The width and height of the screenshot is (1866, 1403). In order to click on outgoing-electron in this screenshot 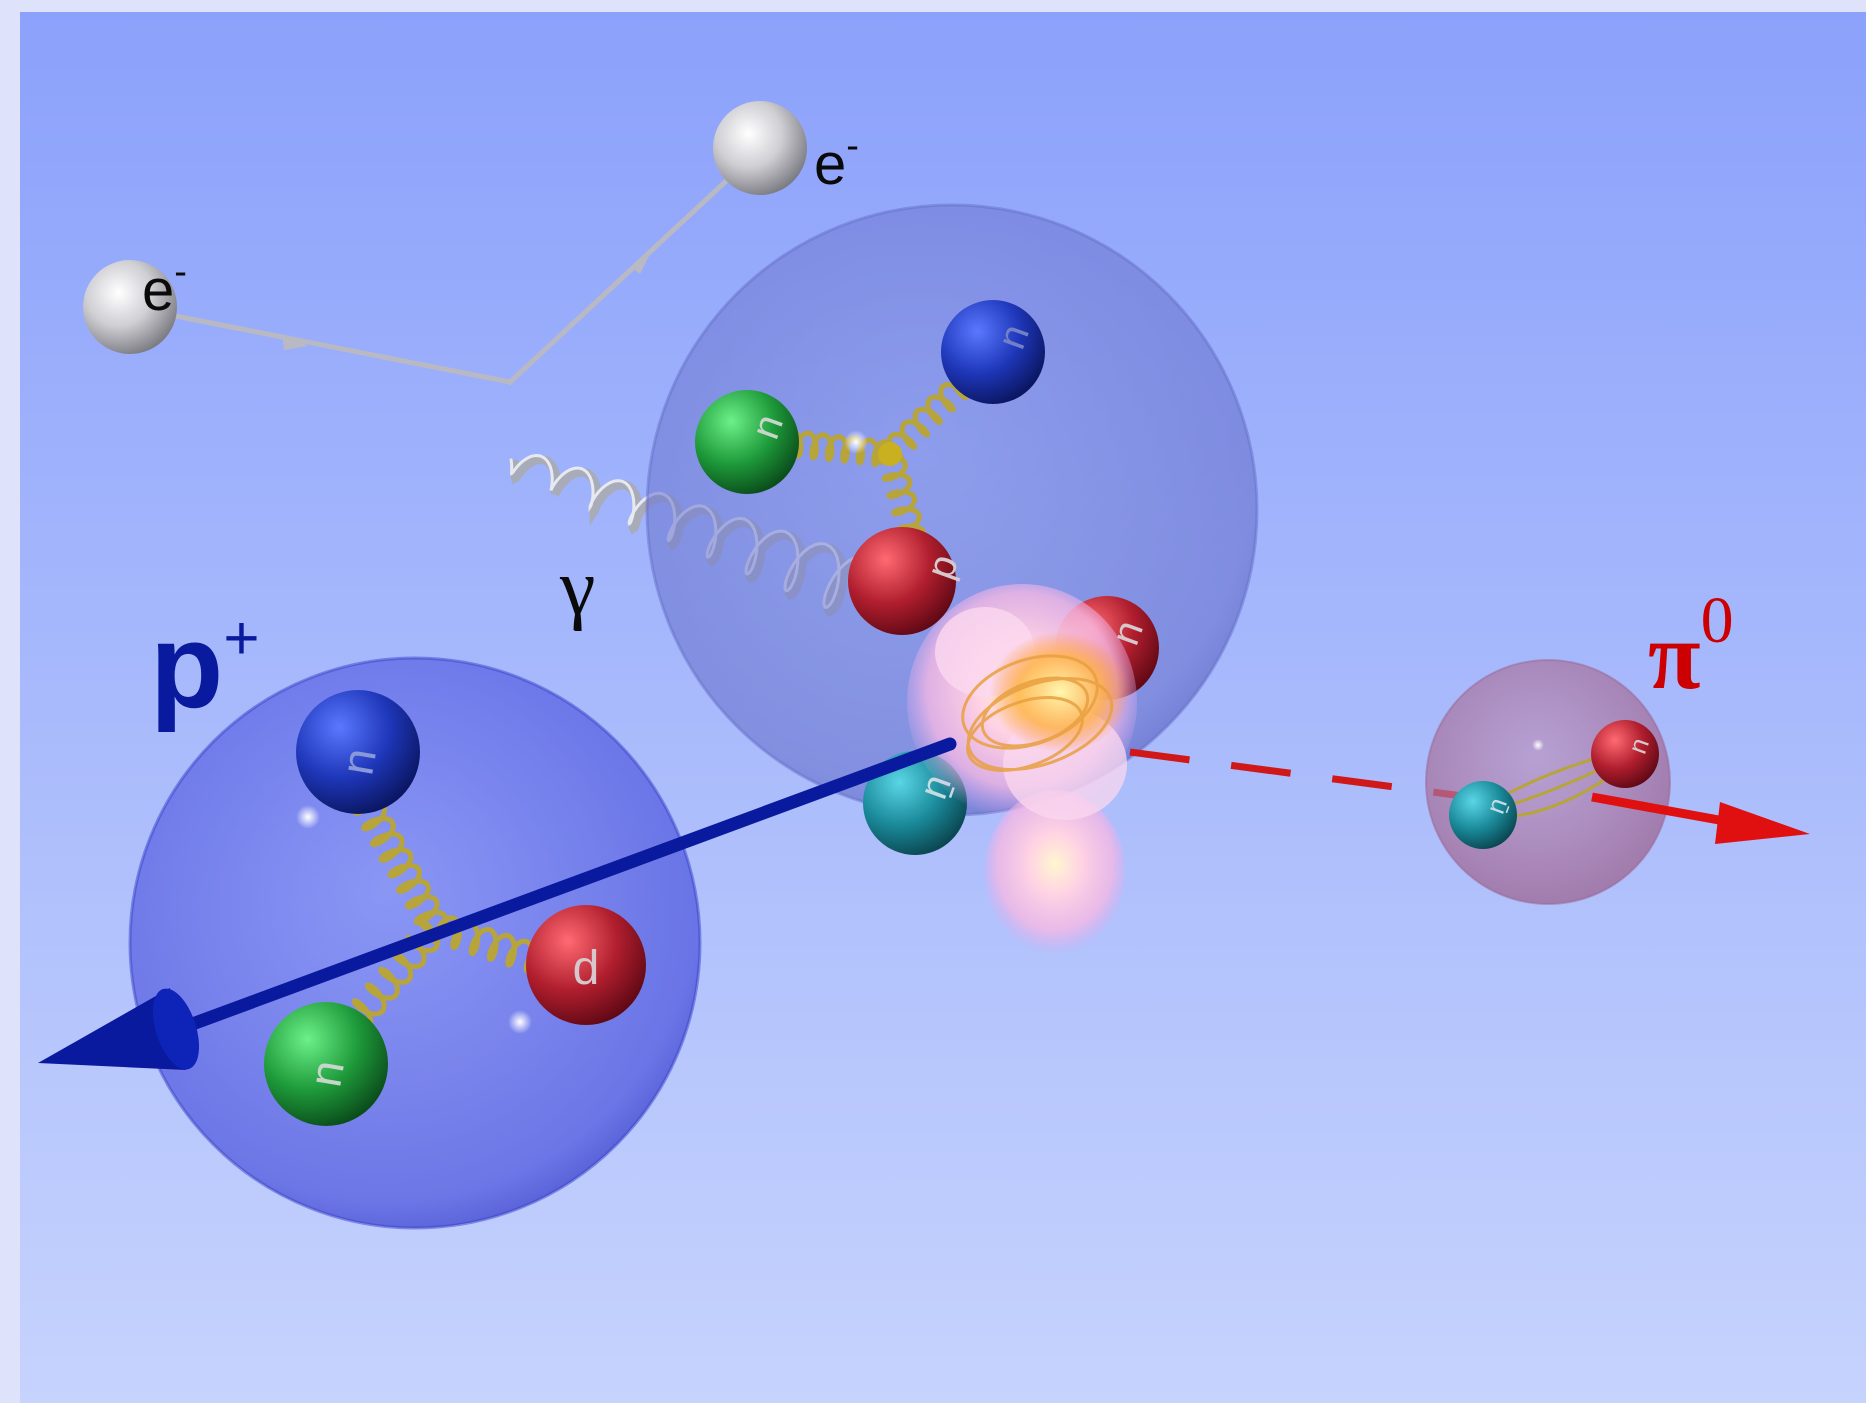, I will do `click(760, 148)`.